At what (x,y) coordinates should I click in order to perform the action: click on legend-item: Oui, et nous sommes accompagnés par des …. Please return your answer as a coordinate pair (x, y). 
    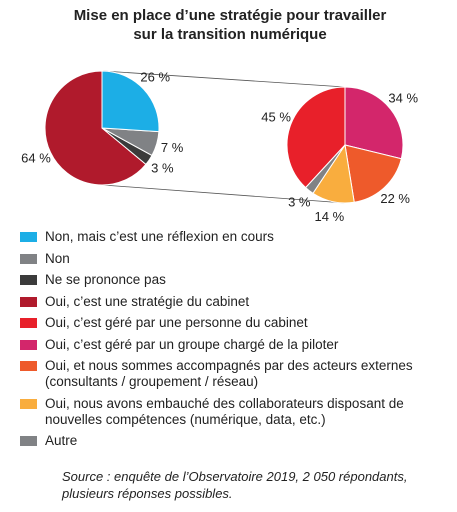
    Looking at the image, I should click on (230, 374).